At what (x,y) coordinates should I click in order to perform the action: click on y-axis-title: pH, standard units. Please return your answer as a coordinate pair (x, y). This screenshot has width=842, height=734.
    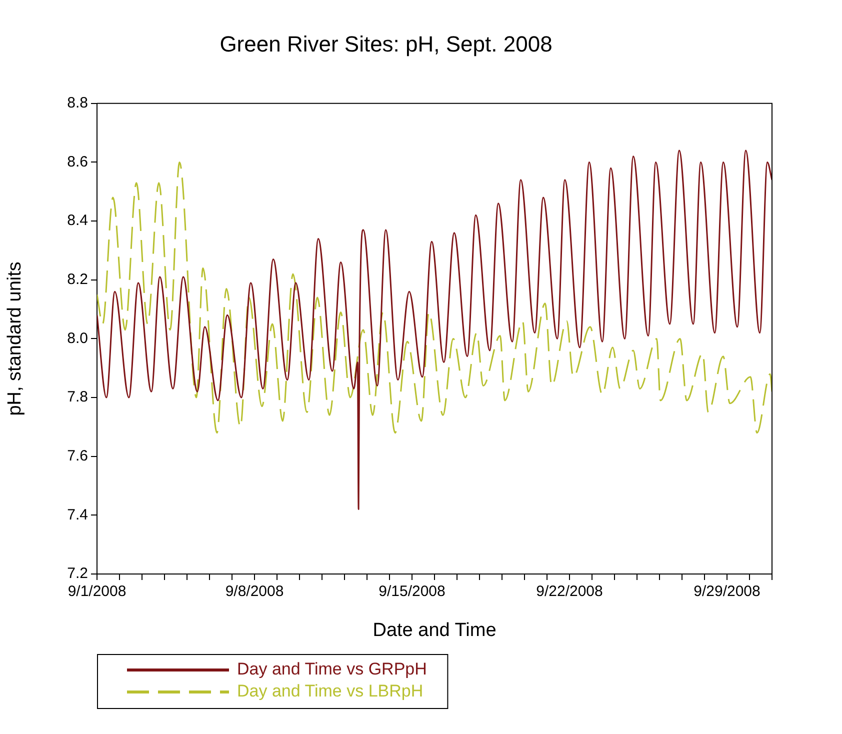
    Looking at the image, I should click on (15, 339).